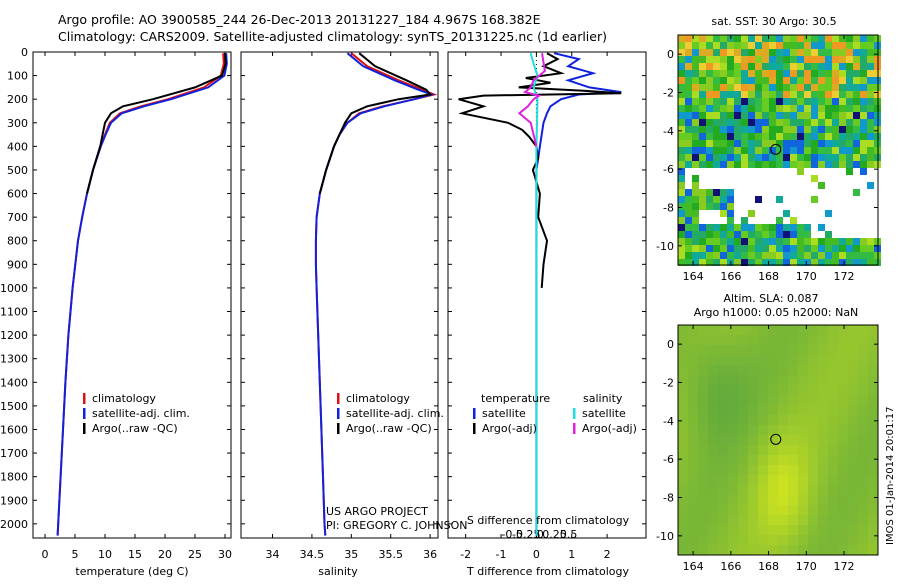  Describe the element at coordinates (778, 150) in the screenshot. I see `sst-map-frame` at that location.